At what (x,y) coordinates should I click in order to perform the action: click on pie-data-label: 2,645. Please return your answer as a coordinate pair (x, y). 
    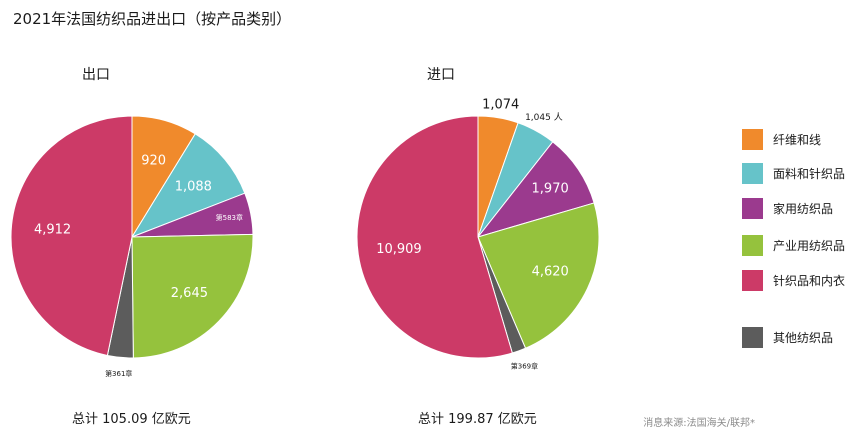
    Looking at the image, I should click on (189, 293).